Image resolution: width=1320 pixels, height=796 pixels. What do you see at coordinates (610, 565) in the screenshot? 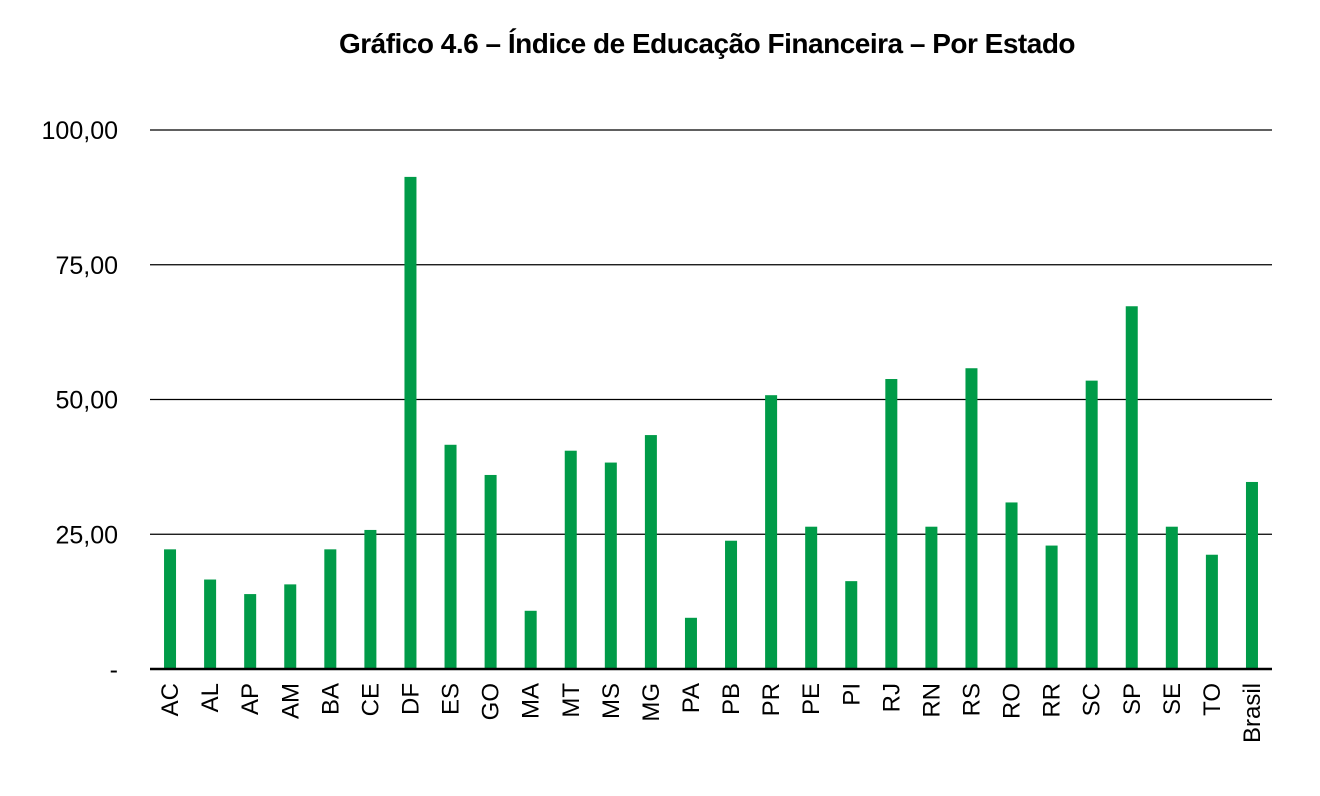
I see `bar-ms` at bounding box center [610, 565].